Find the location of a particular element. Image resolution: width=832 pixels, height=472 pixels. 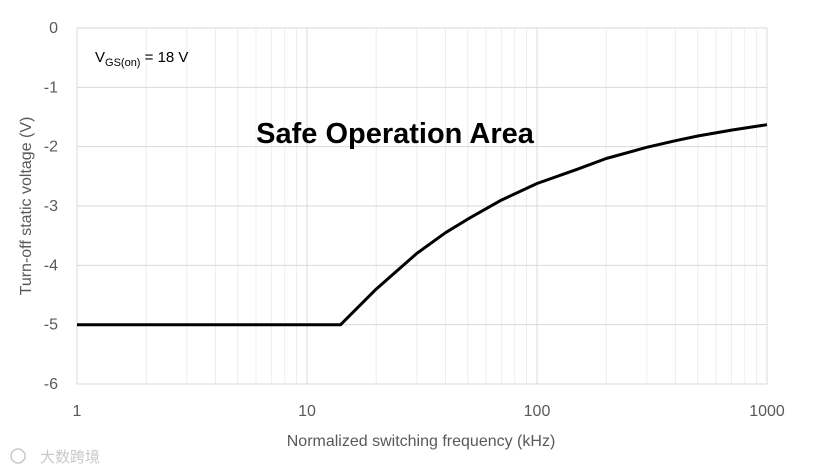

x-tick-label: 100 is located at coordinates (537, 411).